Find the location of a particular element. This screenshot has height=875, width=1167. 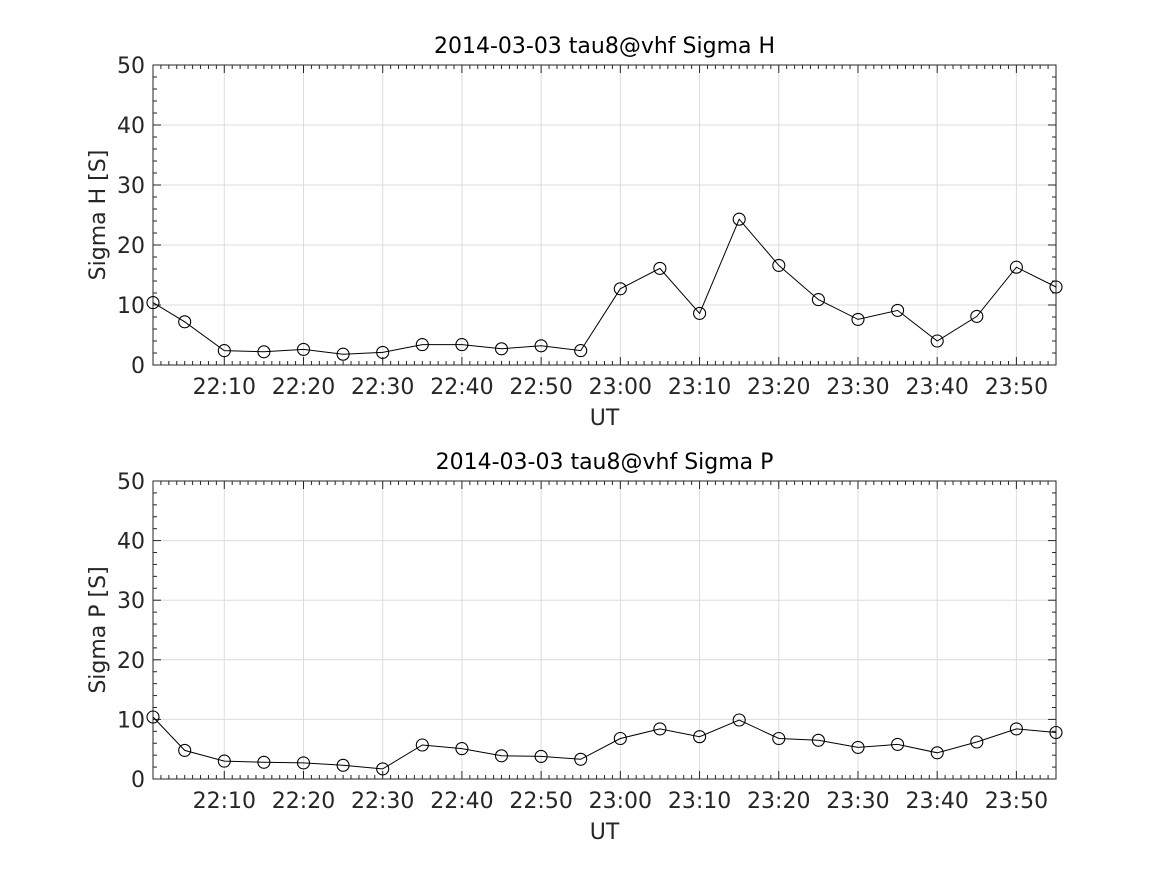

sigma-p-x-tick-label: 22:50 is located at coordinates (540, 801).